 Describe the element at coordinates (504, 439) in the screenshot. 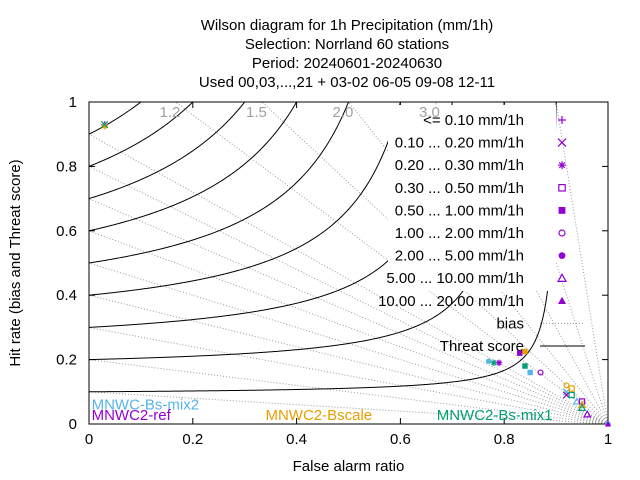

I see `x-tick-label: 0.8` at that location.